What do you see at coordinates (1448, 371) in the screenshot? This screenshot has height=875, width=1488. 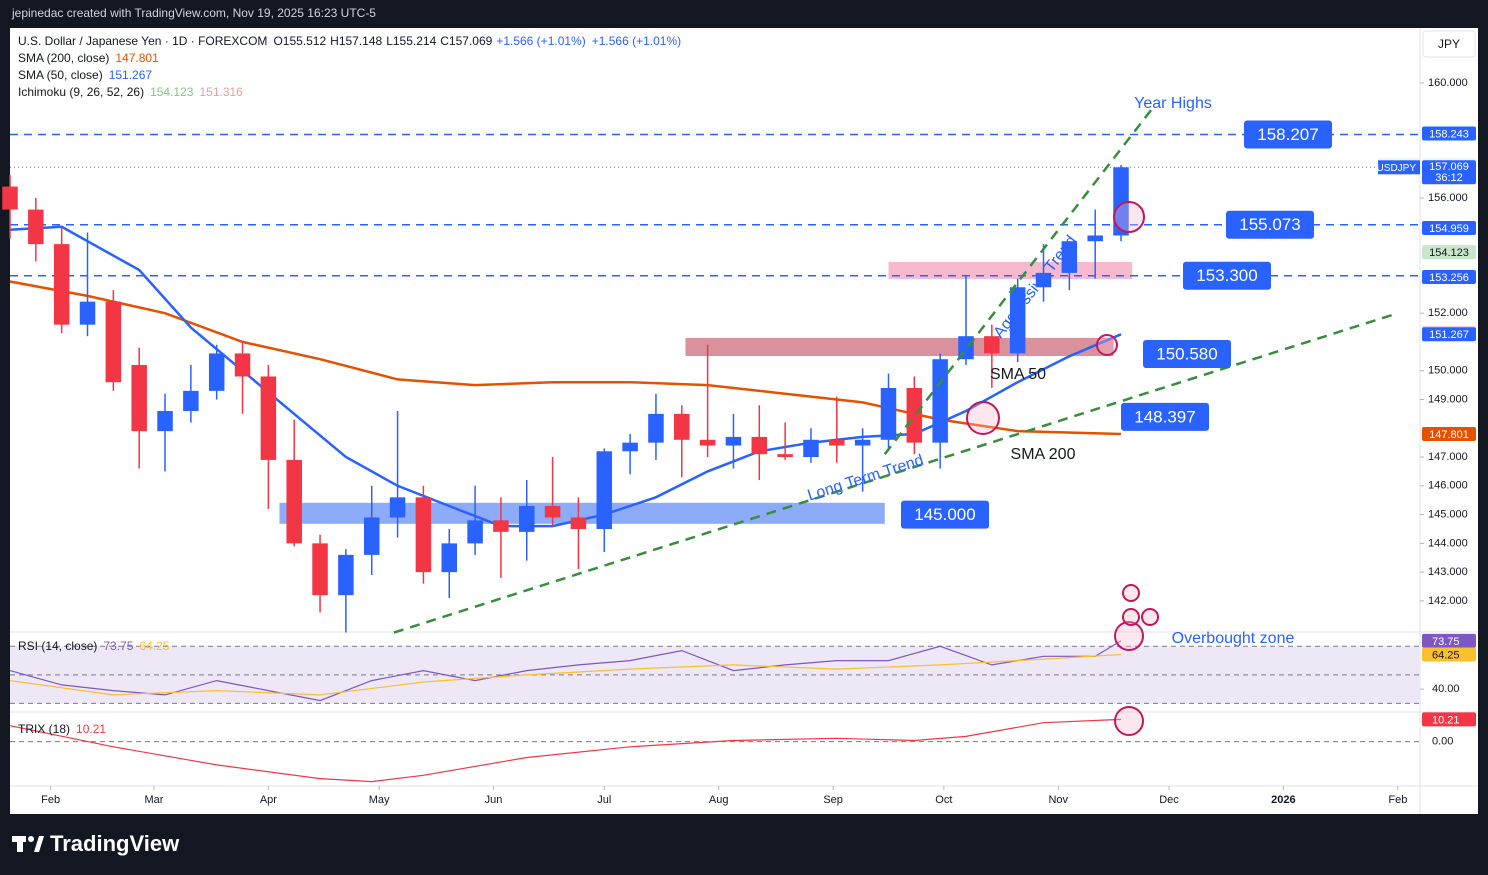 I see `y-tick-label: 150.000` at bounding box center [1448, 371].